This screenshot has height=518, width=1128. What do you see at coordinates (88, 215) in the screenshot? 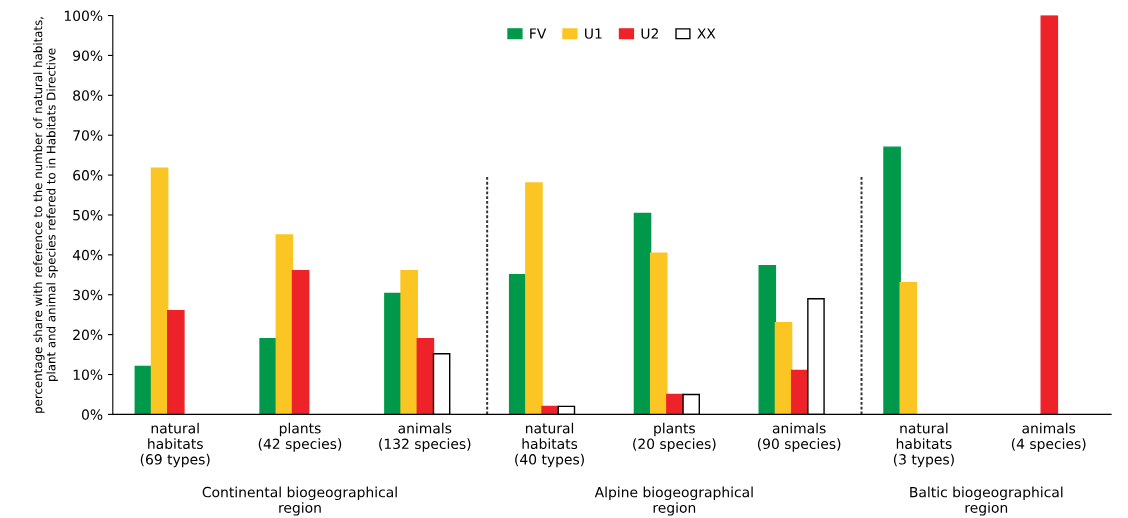
I see `y-tick-label: 50%` at bounding box center [88, 215].